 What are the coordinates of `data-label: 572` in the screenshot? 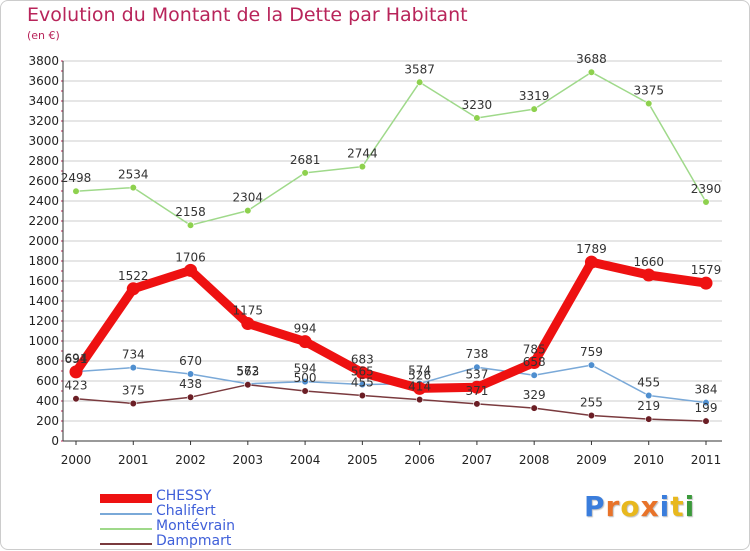 It's located at (247, 371).